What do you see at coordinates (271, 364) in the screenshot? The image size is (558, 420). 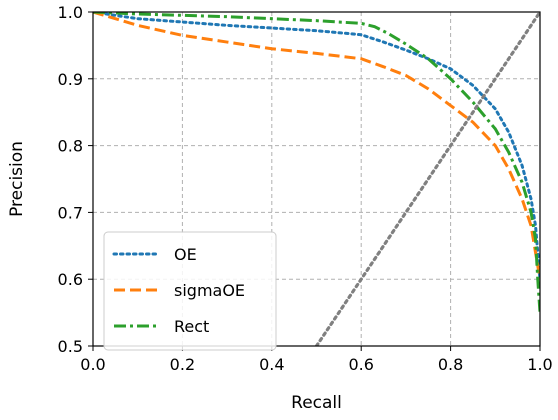 I see `x-tick-label: 0.4` at bounding box center [271, 364].